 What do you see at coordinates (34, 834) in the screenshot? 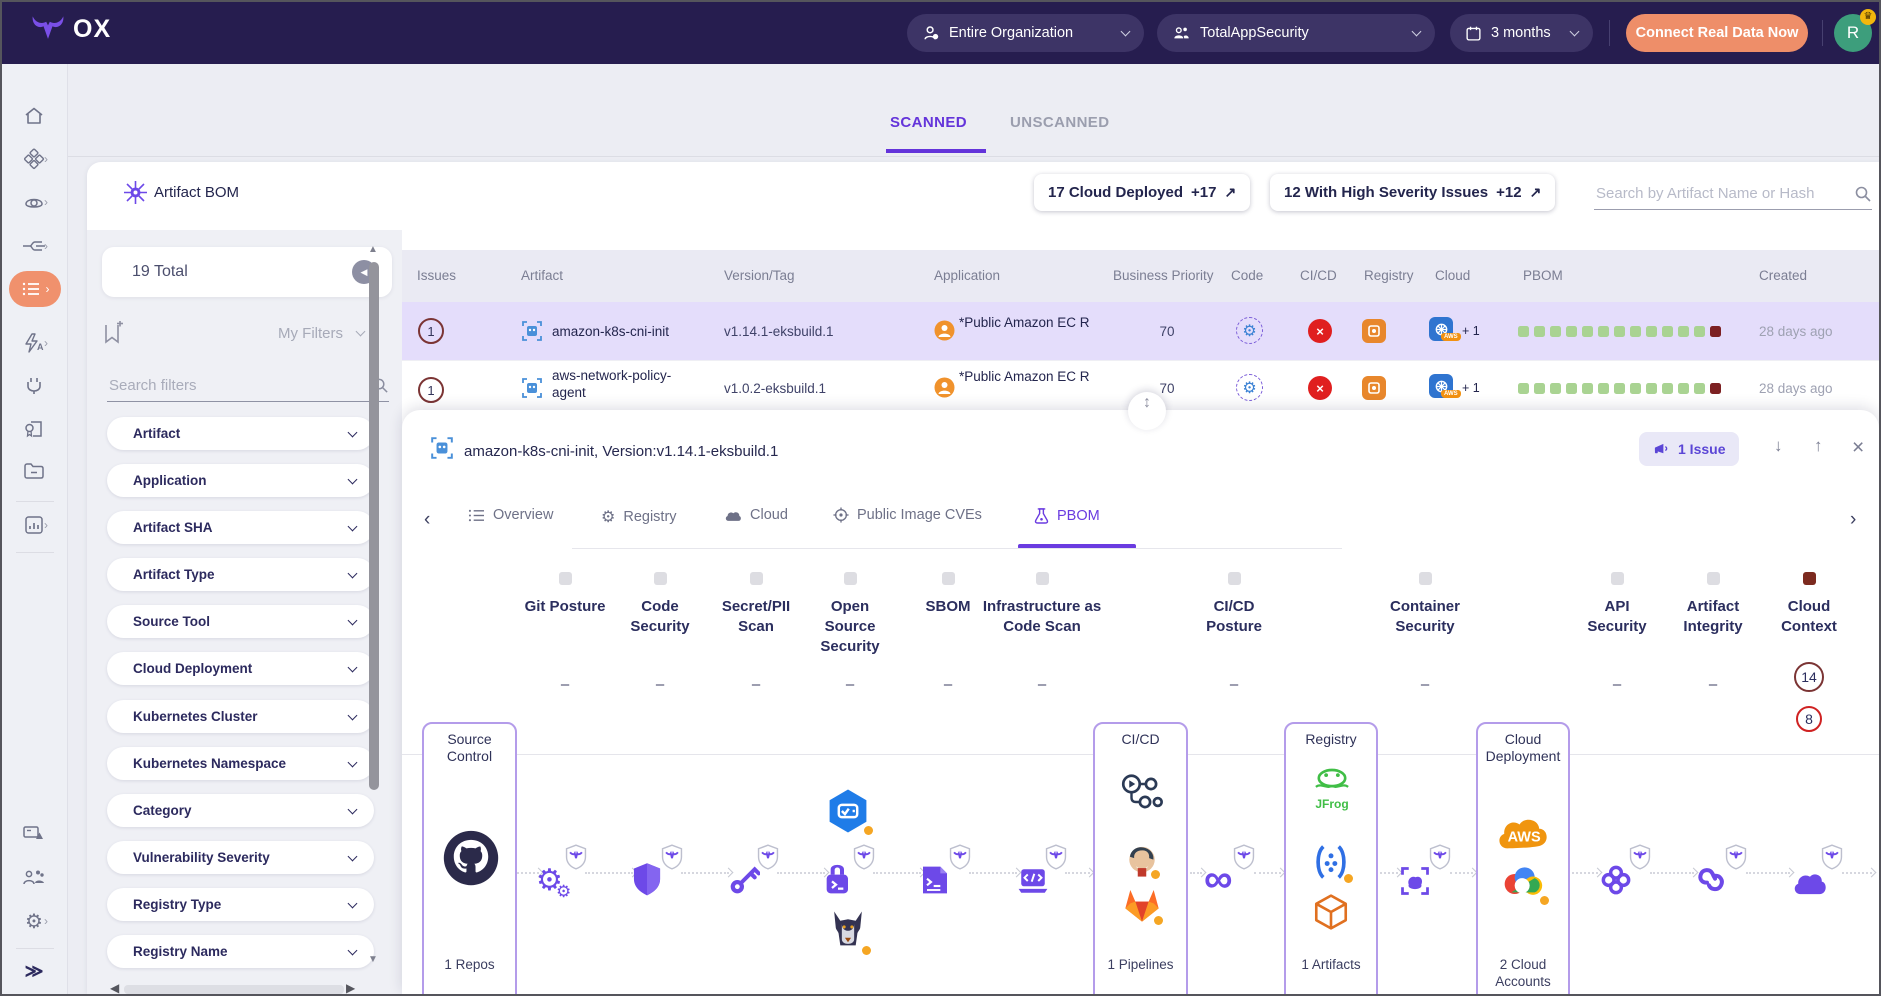
I see `sidebar-item-alerts` at bounding box center [34, 834].